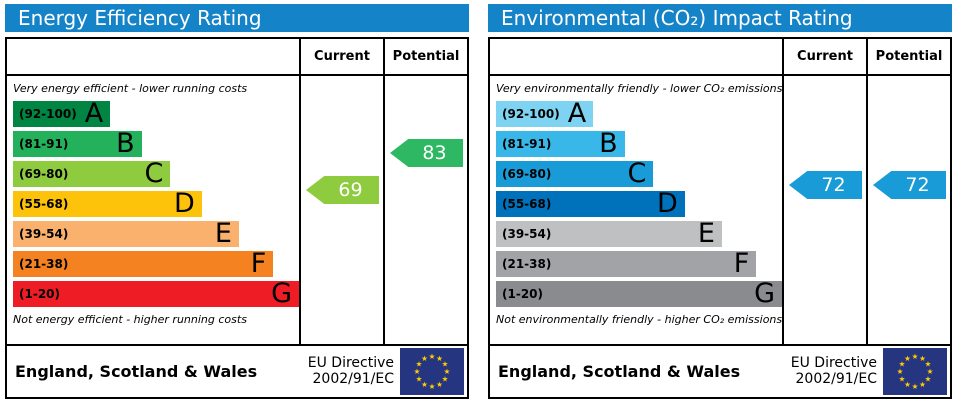 The height and width of the screenshot is (404, 957). Describe the element at coordinates (909, 185) in the screenshot. I see `potential-rating-arrow: 72` at that location.